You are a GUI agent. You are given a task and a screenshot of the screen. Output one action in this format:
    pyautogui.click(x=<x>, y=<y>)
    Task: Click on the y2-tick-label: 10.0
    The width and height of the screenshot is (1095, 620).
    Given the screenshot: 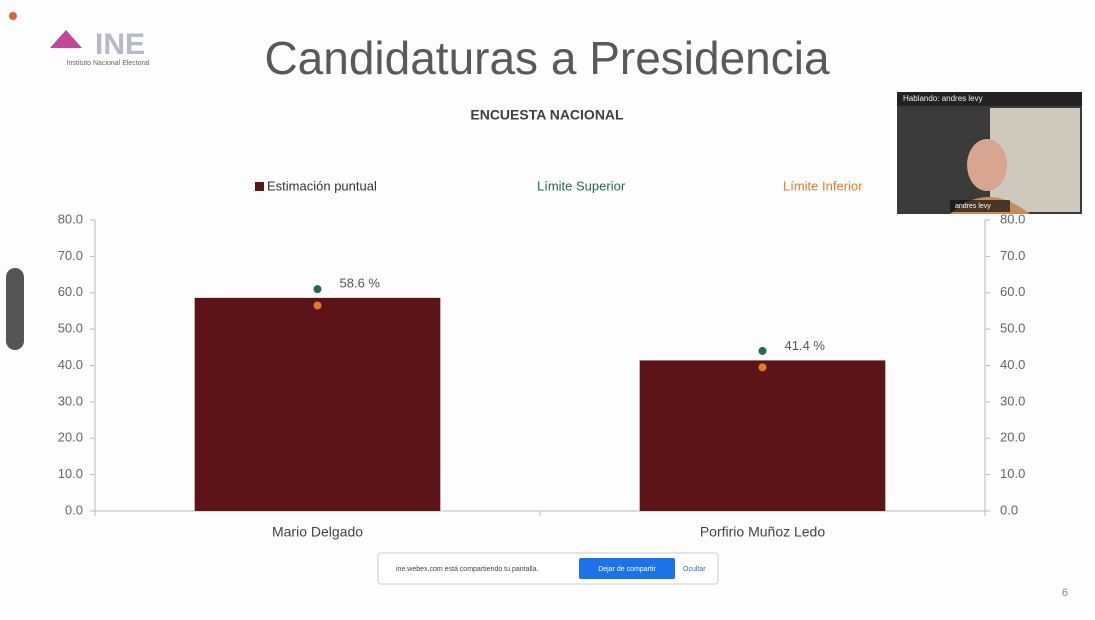 What is the action you would take?
    pyautogui.click(x=1012, y=473)
    